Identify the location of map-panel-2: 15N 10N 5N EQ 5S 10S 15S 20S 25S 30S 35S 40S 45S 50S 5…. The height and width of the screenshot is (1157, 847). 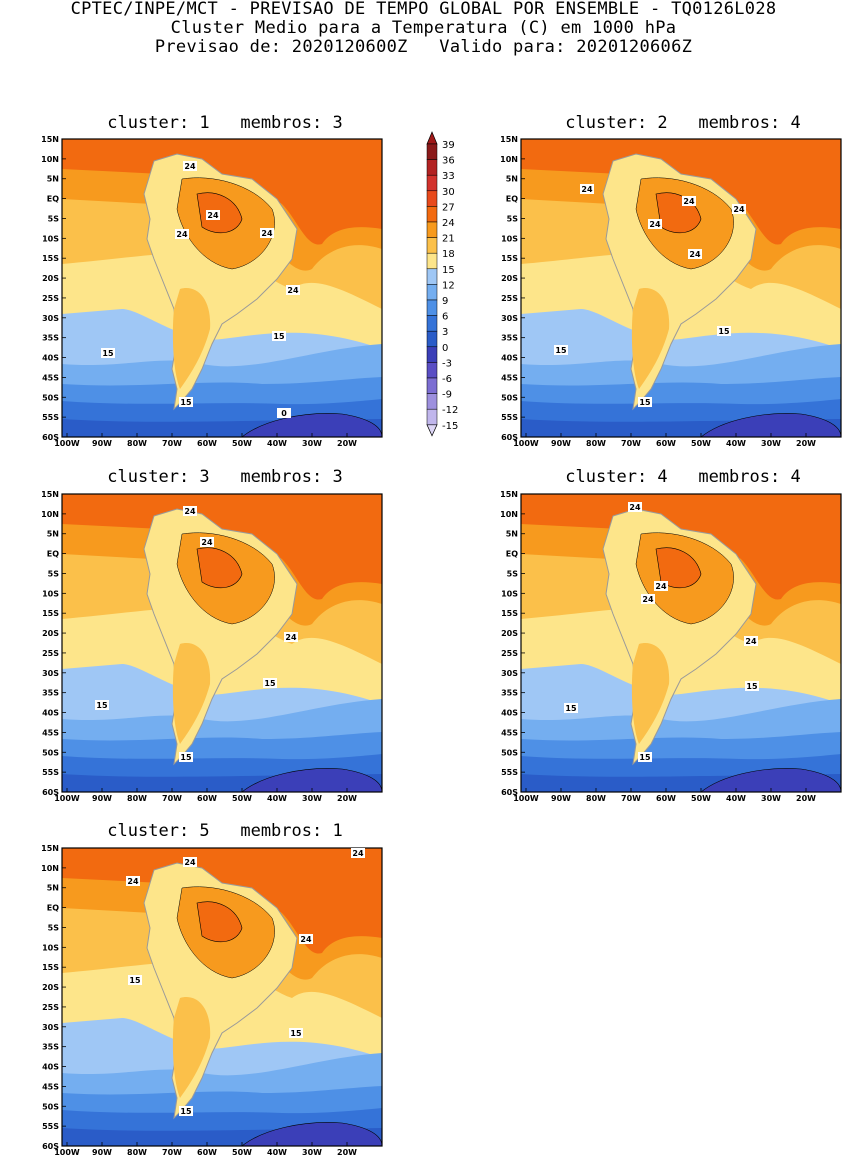
(671, 291).